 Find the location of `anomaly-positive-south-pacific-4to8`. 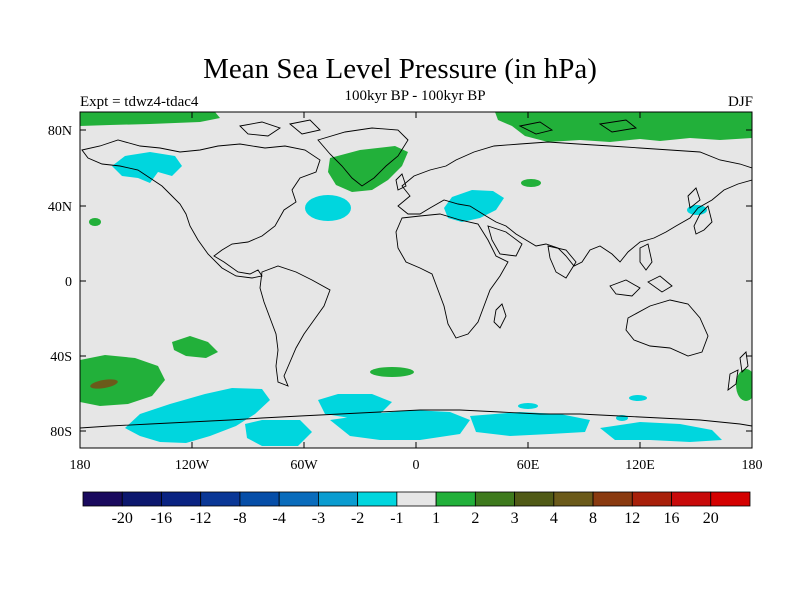

anomaly-positive-south-pacific-4to8 is located at coordinates (104, 384).